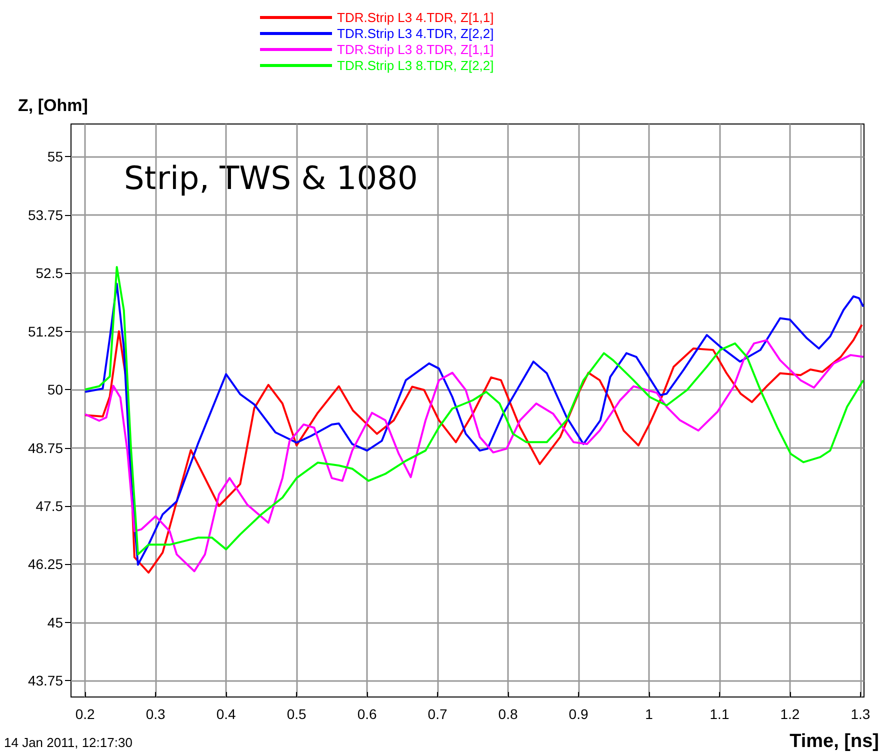 The height and width of the screenshot is (753, 883). I want to click on x-tick-label: 0.5, so click(296, 714).